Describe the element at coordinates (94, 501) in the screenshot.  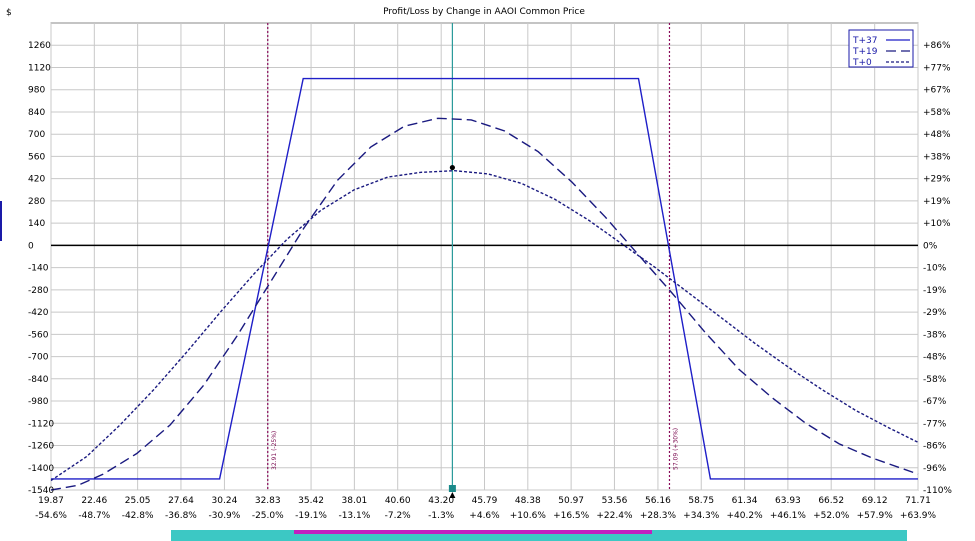
I see `x-tick-label: 22.46` at that location.